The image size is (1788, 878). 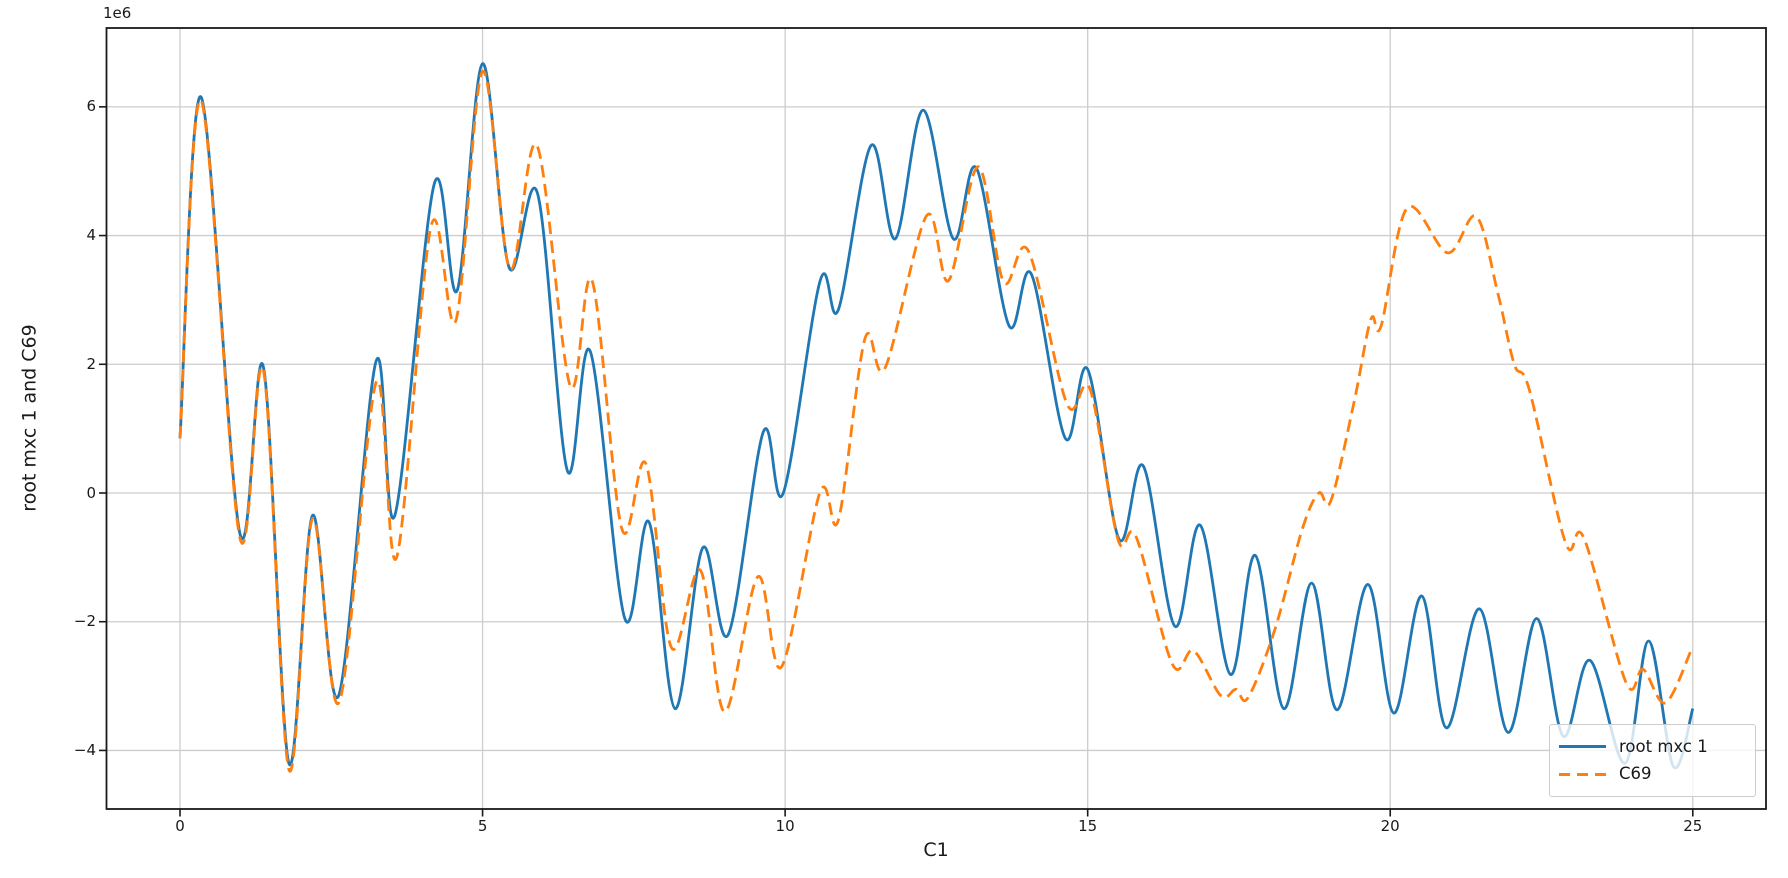 What do you see at coordinates (117, 13) in the screenshot?
I see `y-axis-offset-text: 1e6` at bounding box center [117, 13].